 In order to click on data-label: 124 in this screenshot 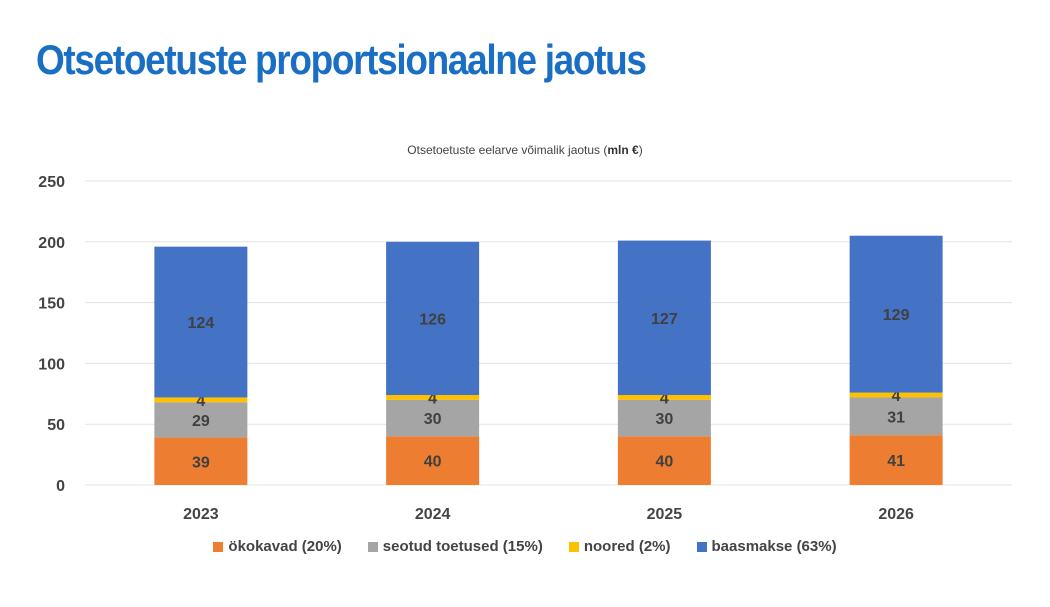, I will do `click(201, 323)`.